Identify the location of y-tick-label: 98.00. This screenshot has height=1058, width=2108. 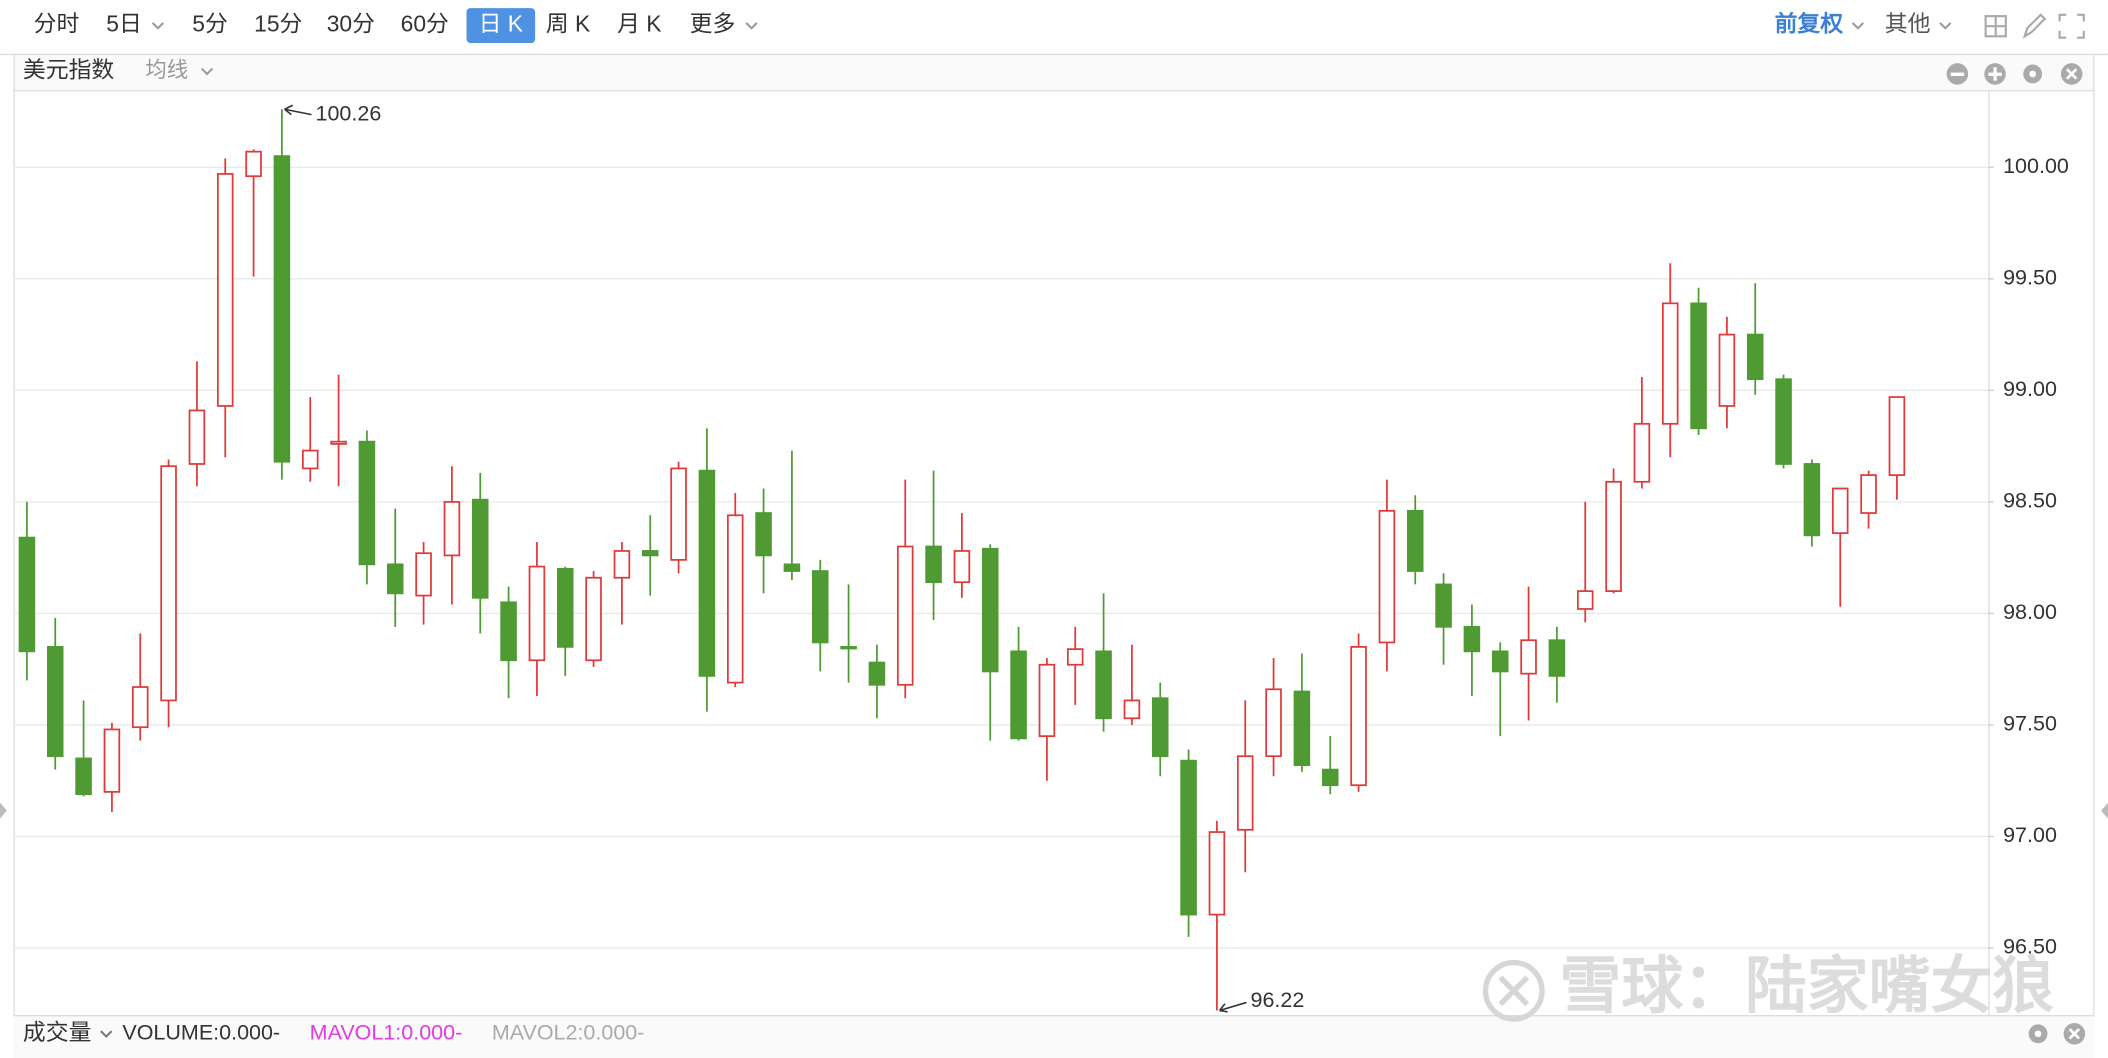
(2030, 612).